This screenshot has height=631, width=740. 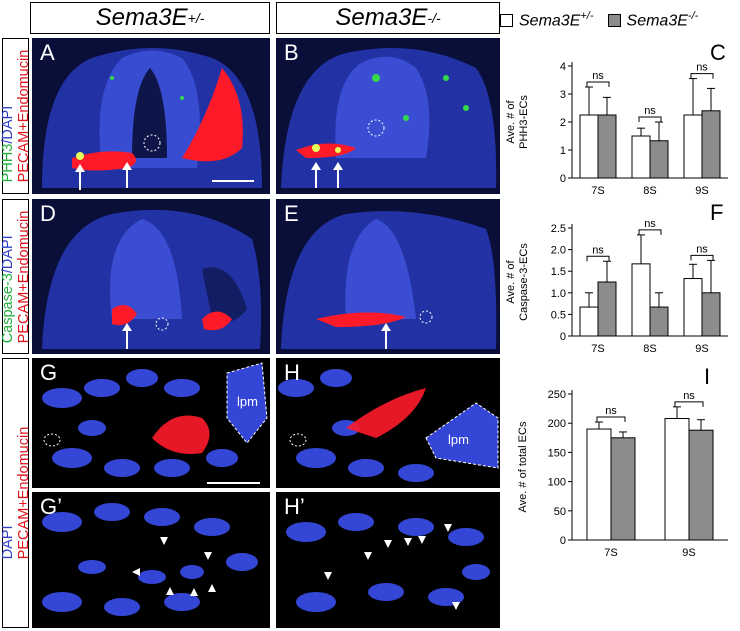 I want to click on panel-G: G lpm, so click(x=151, y=423).